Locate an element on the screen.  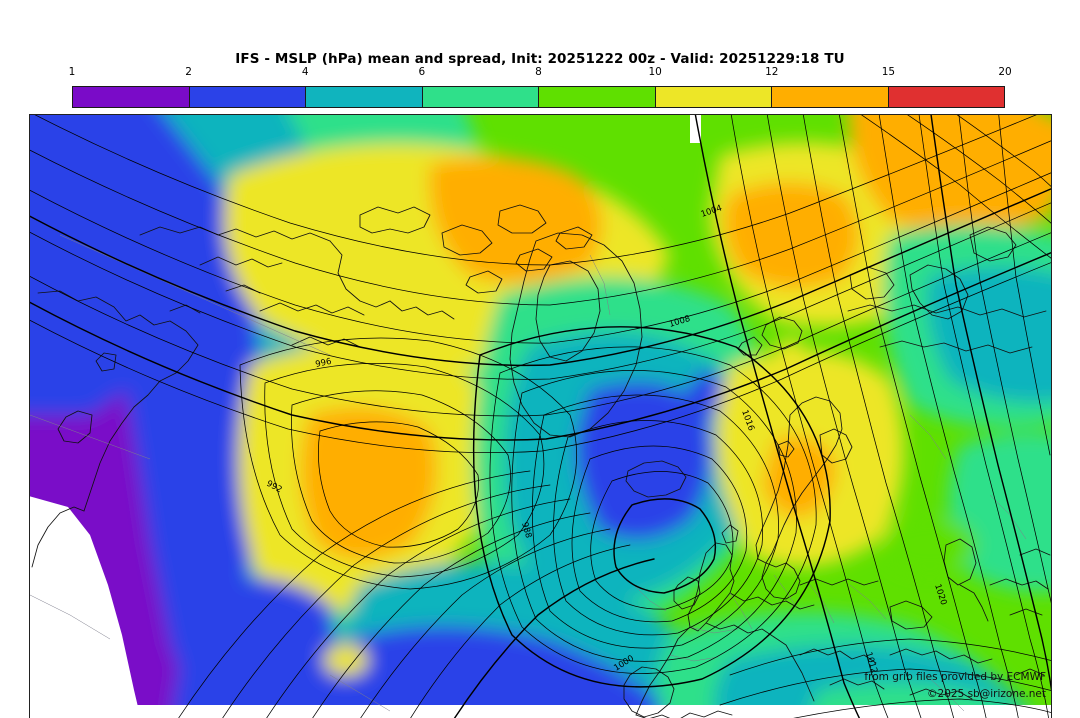
colorbar-tick-6: 6 is located at coordinates (422, 72).